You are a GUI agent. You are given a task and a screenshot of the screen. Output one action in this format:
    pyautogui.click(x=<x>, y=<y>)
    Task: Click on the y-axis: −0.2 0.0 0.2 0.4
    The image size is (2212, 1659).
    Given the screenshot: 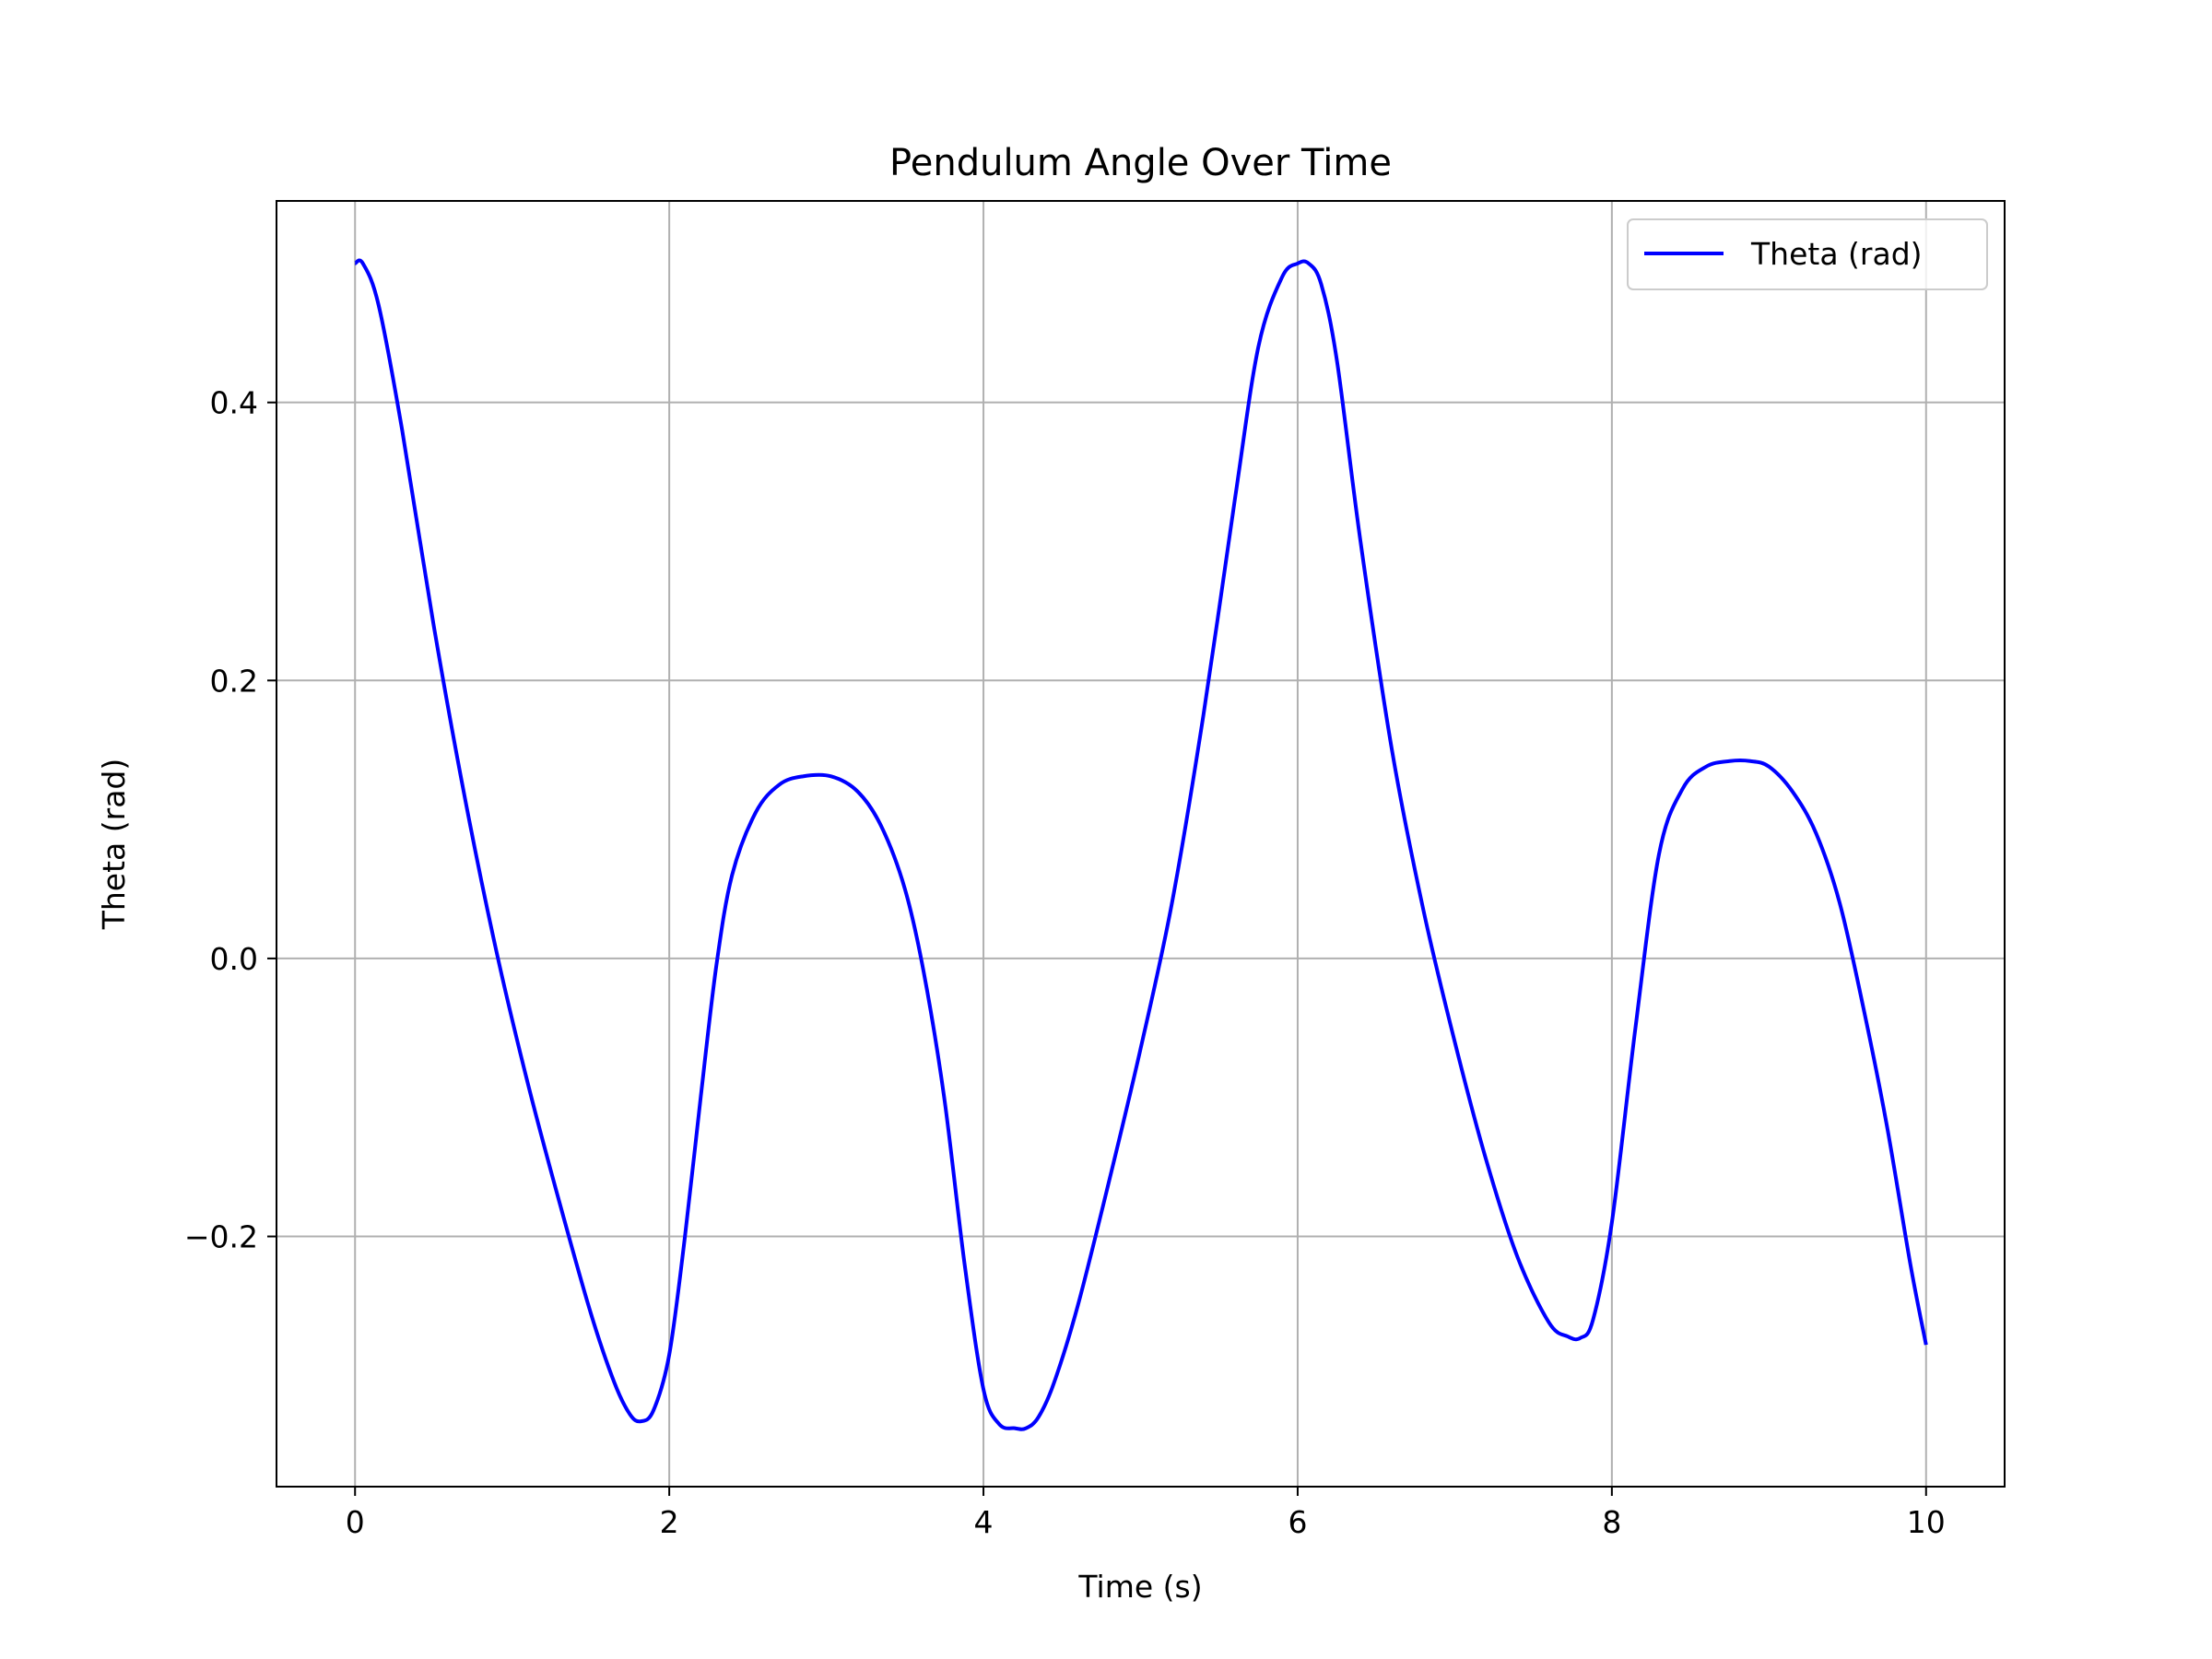 What is the action you would take?
    pyautogui.click(x=230, y=820)
    